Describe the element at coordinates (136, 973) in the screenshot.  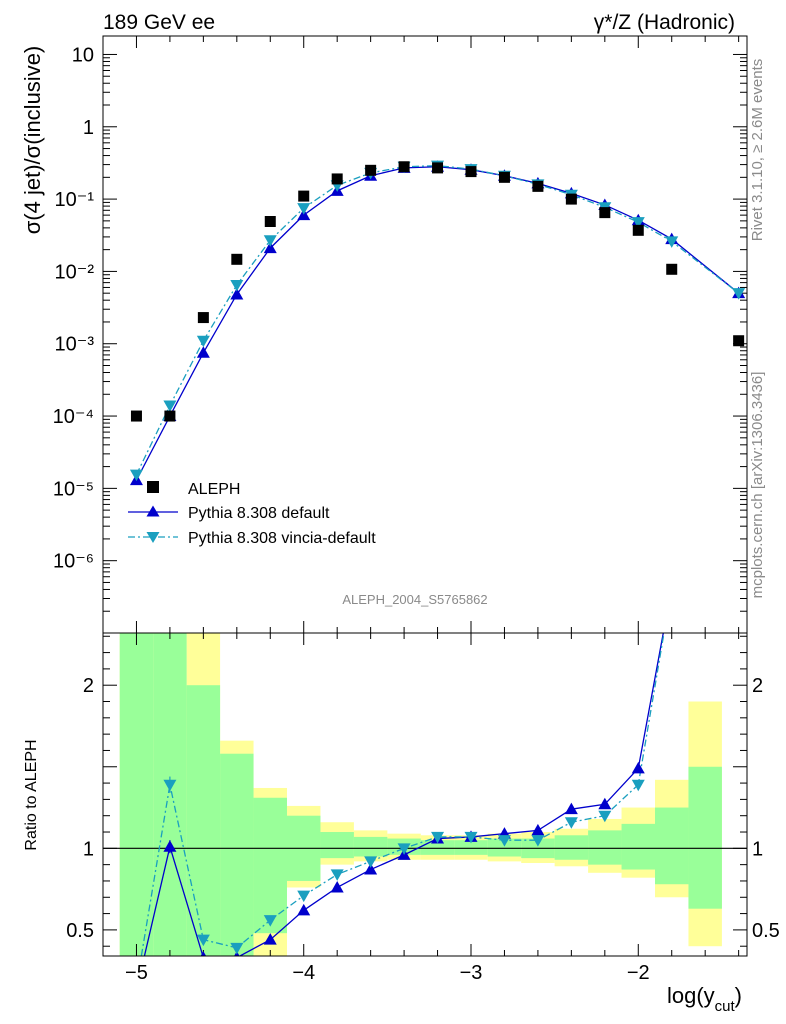
I see `x-tick-label: −5` at that location.